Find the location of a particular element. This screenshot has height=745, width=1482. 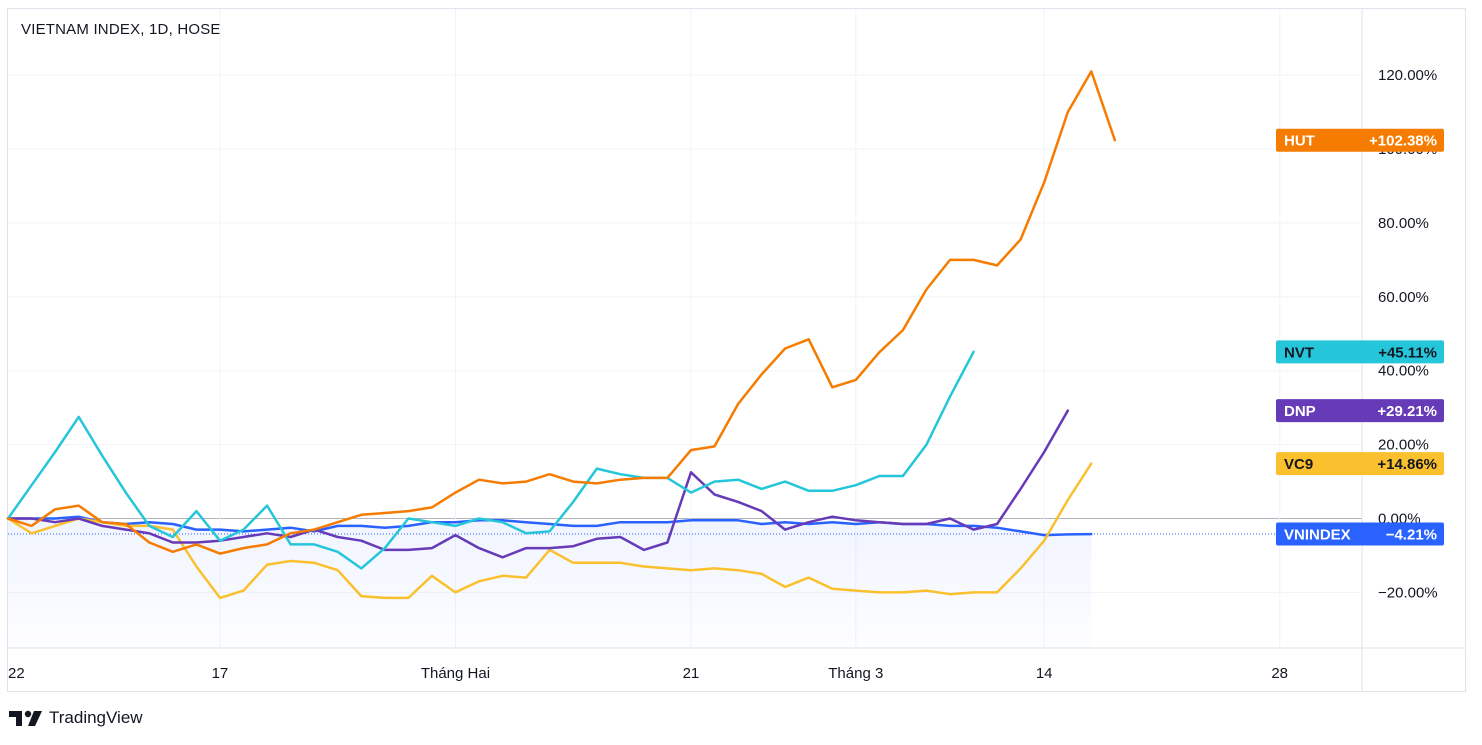

x-tick-label: Tháng Hai is located at coordinates (455, 673).